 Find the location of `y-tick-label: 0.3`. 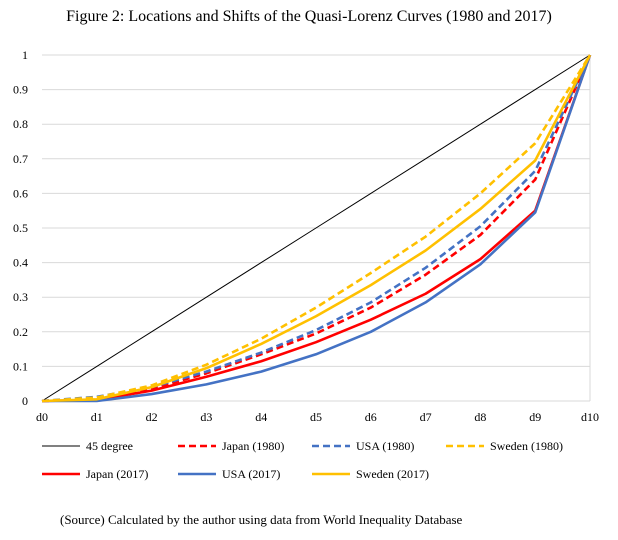

y-tick-label: 0.3 is located at coordinates (20, 297).